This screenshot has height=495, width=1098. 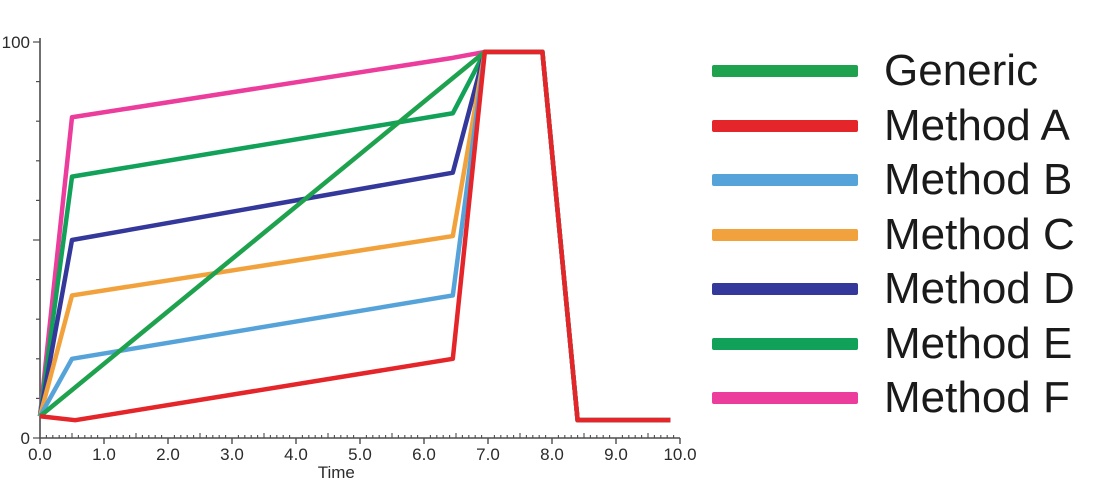 What do you see at coordinates (977, 398) in the screenshot?
I see `legend-item-label: Method F` at bounding box center [977, 398].